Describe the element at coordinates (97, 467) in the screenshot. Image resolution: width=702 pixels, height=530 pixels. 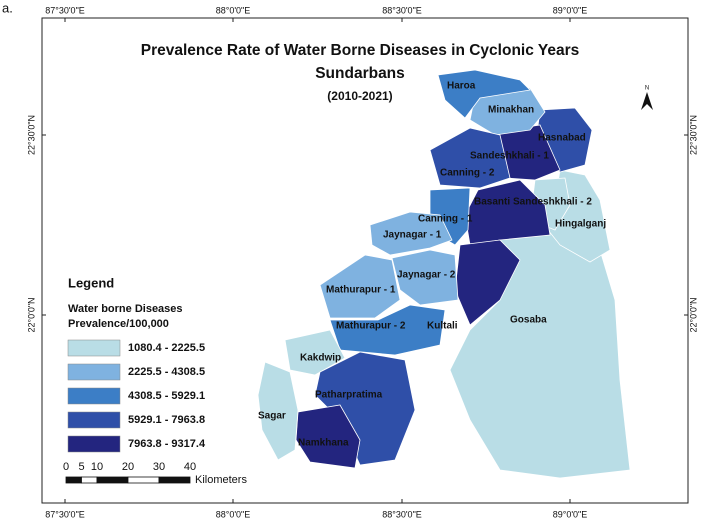
I see `scale-tick-label: 10` at that location.